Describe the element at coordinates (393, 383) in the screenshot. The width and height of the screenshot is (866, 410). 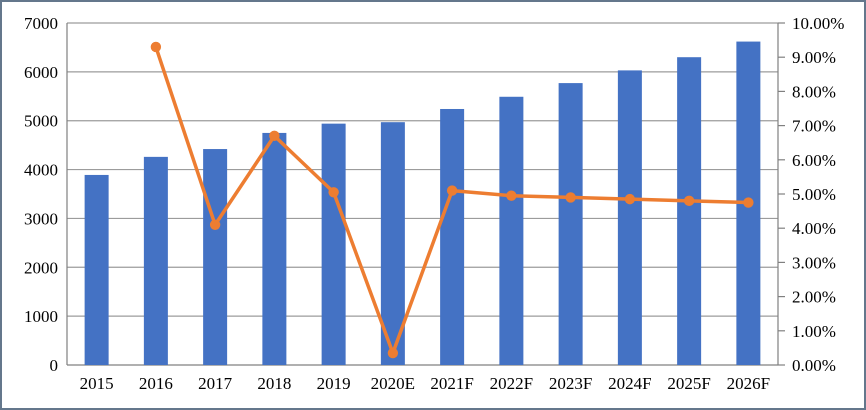
I see `x-axis-category-label: 2020E` at that location.